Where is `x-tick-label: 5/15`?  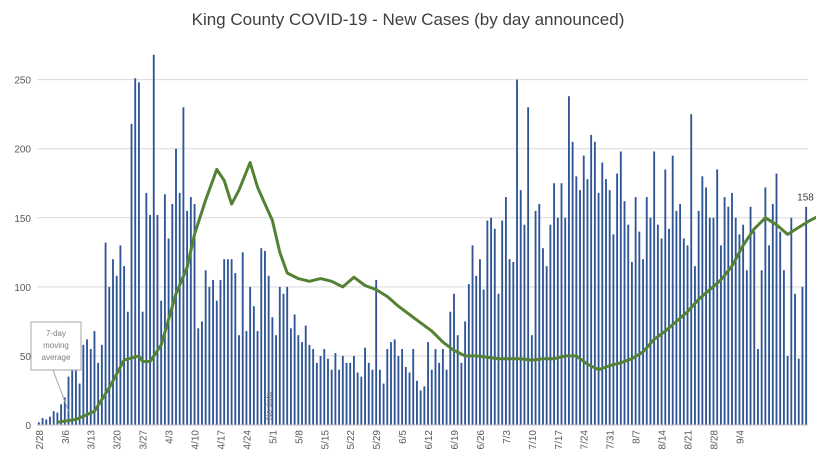
x-tick-label: 5/15 is located at coordinates (325, 440).